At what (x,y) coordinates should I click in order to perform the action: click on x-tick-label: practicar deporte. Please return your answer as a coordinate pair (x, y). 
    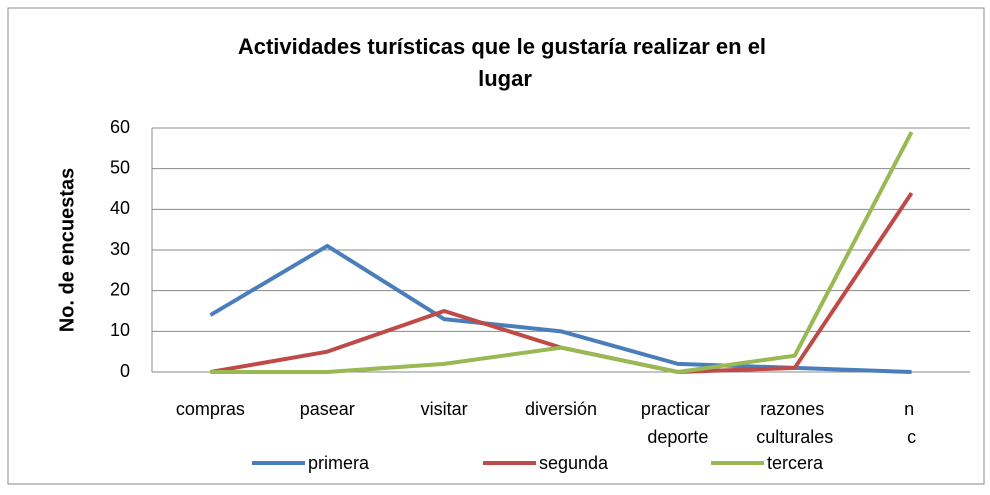
    Looking at the image, I should click on (678, 423).